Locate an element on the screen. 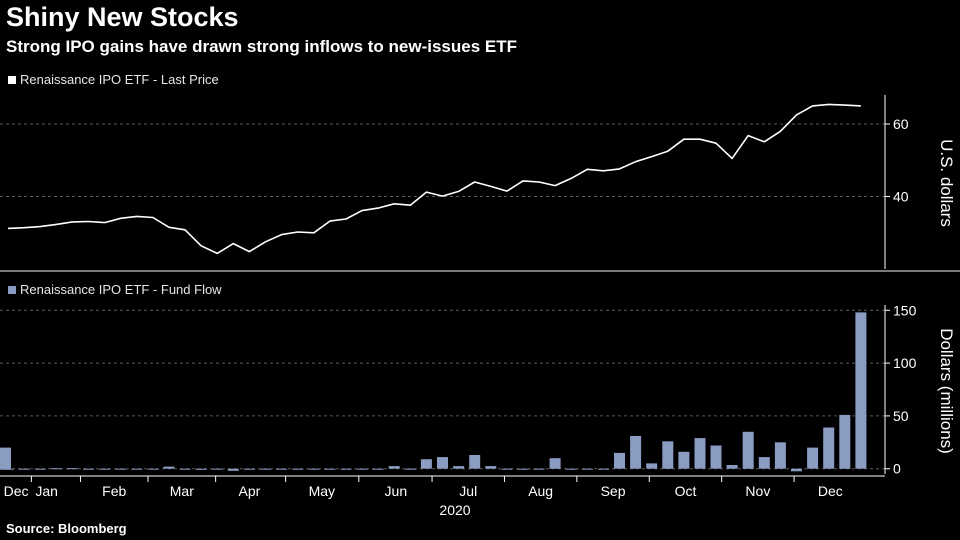  flow-y-tick-label: 150 is located at coordinates (905, 310).